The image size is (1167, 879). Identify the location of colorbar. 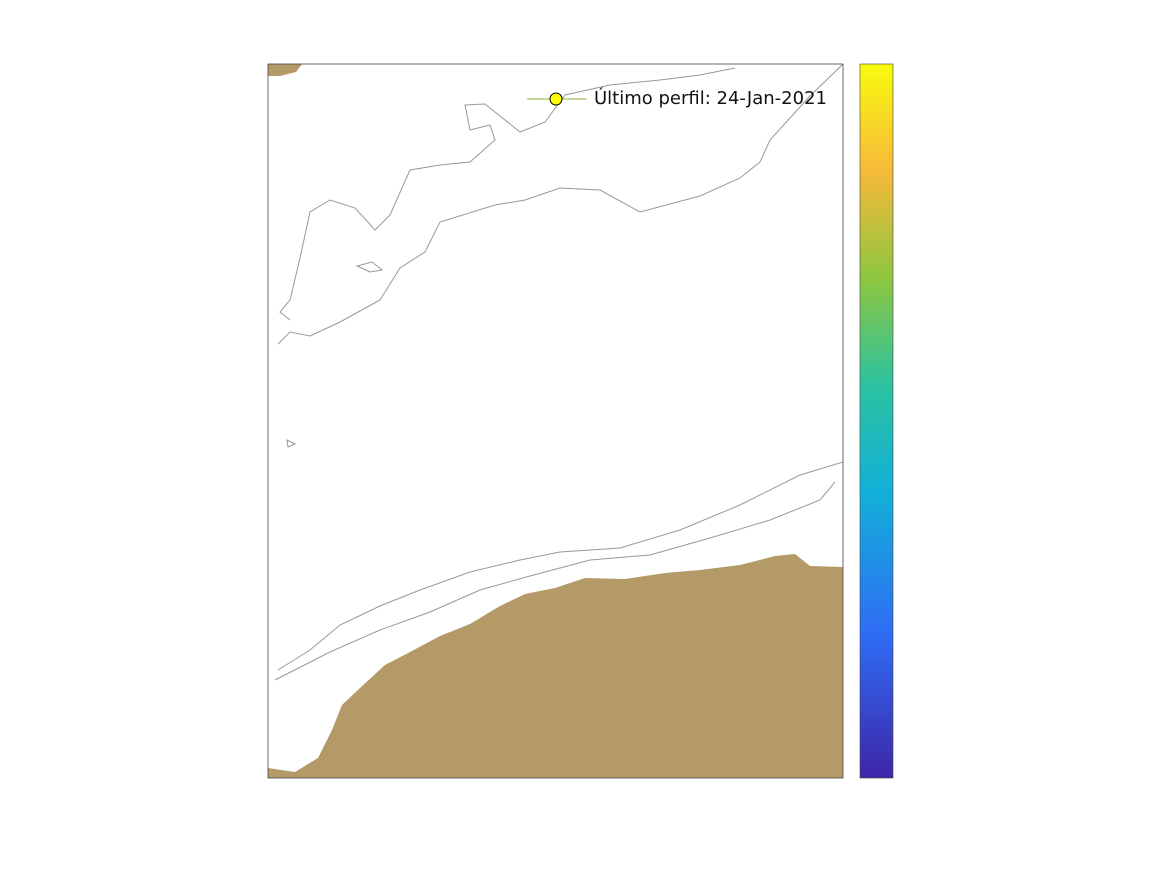
(876, 421).